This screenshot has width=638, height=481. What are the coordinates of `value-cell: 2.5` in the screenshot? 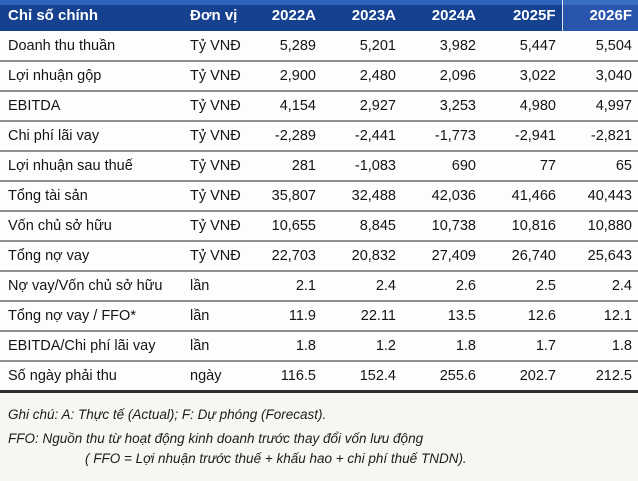 It's located at (522, 286).